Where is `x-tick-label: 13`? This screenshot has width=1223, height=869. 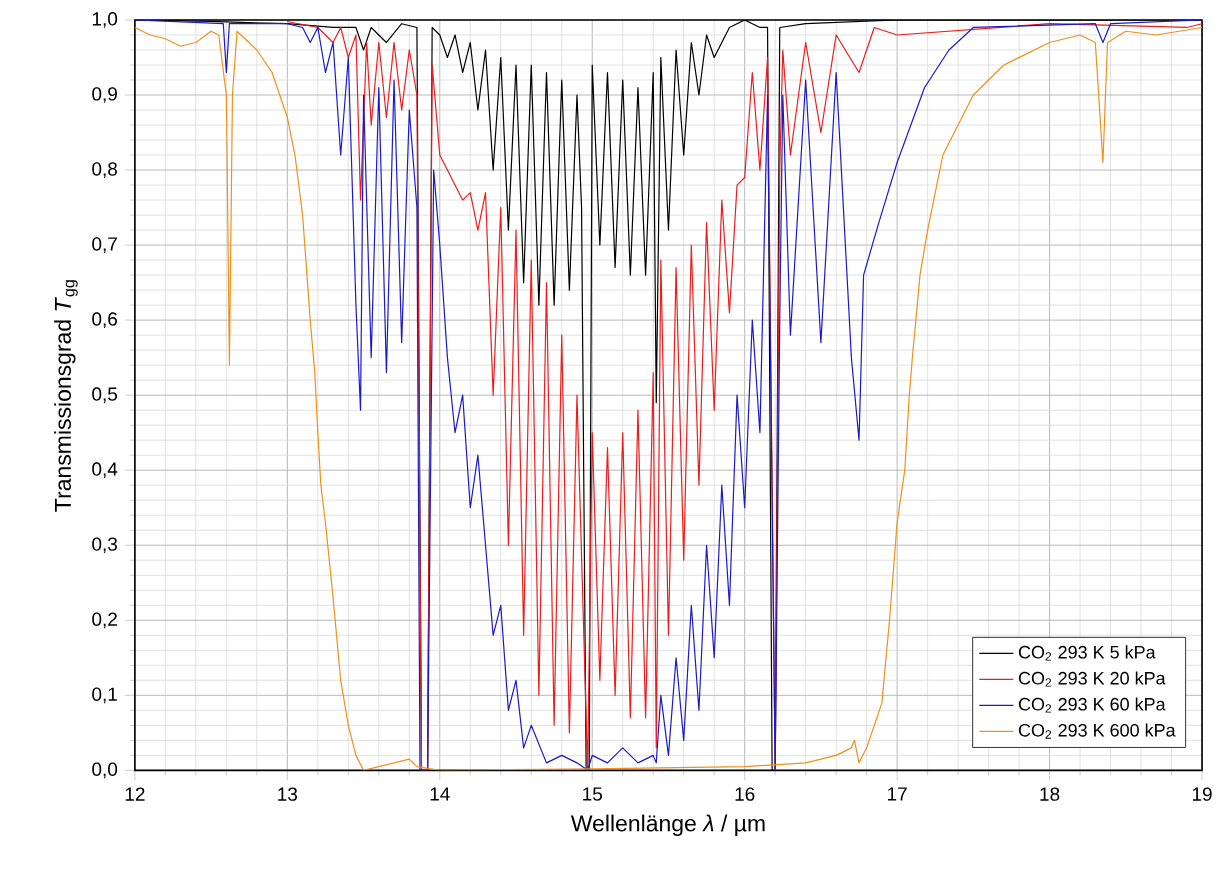
x-tick-label: 13 is located at coordinates (288, 794).